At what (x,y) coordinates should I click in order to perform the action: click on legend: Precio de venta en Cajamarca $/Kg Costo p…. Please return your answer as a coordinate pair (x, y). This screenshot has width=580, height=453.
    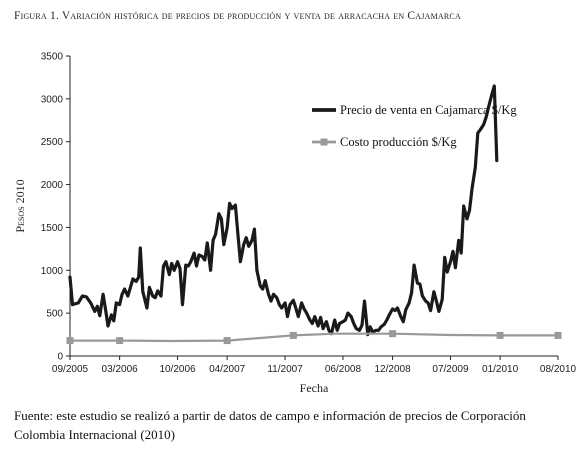
    Looking at the image, I should click on (414, 126).